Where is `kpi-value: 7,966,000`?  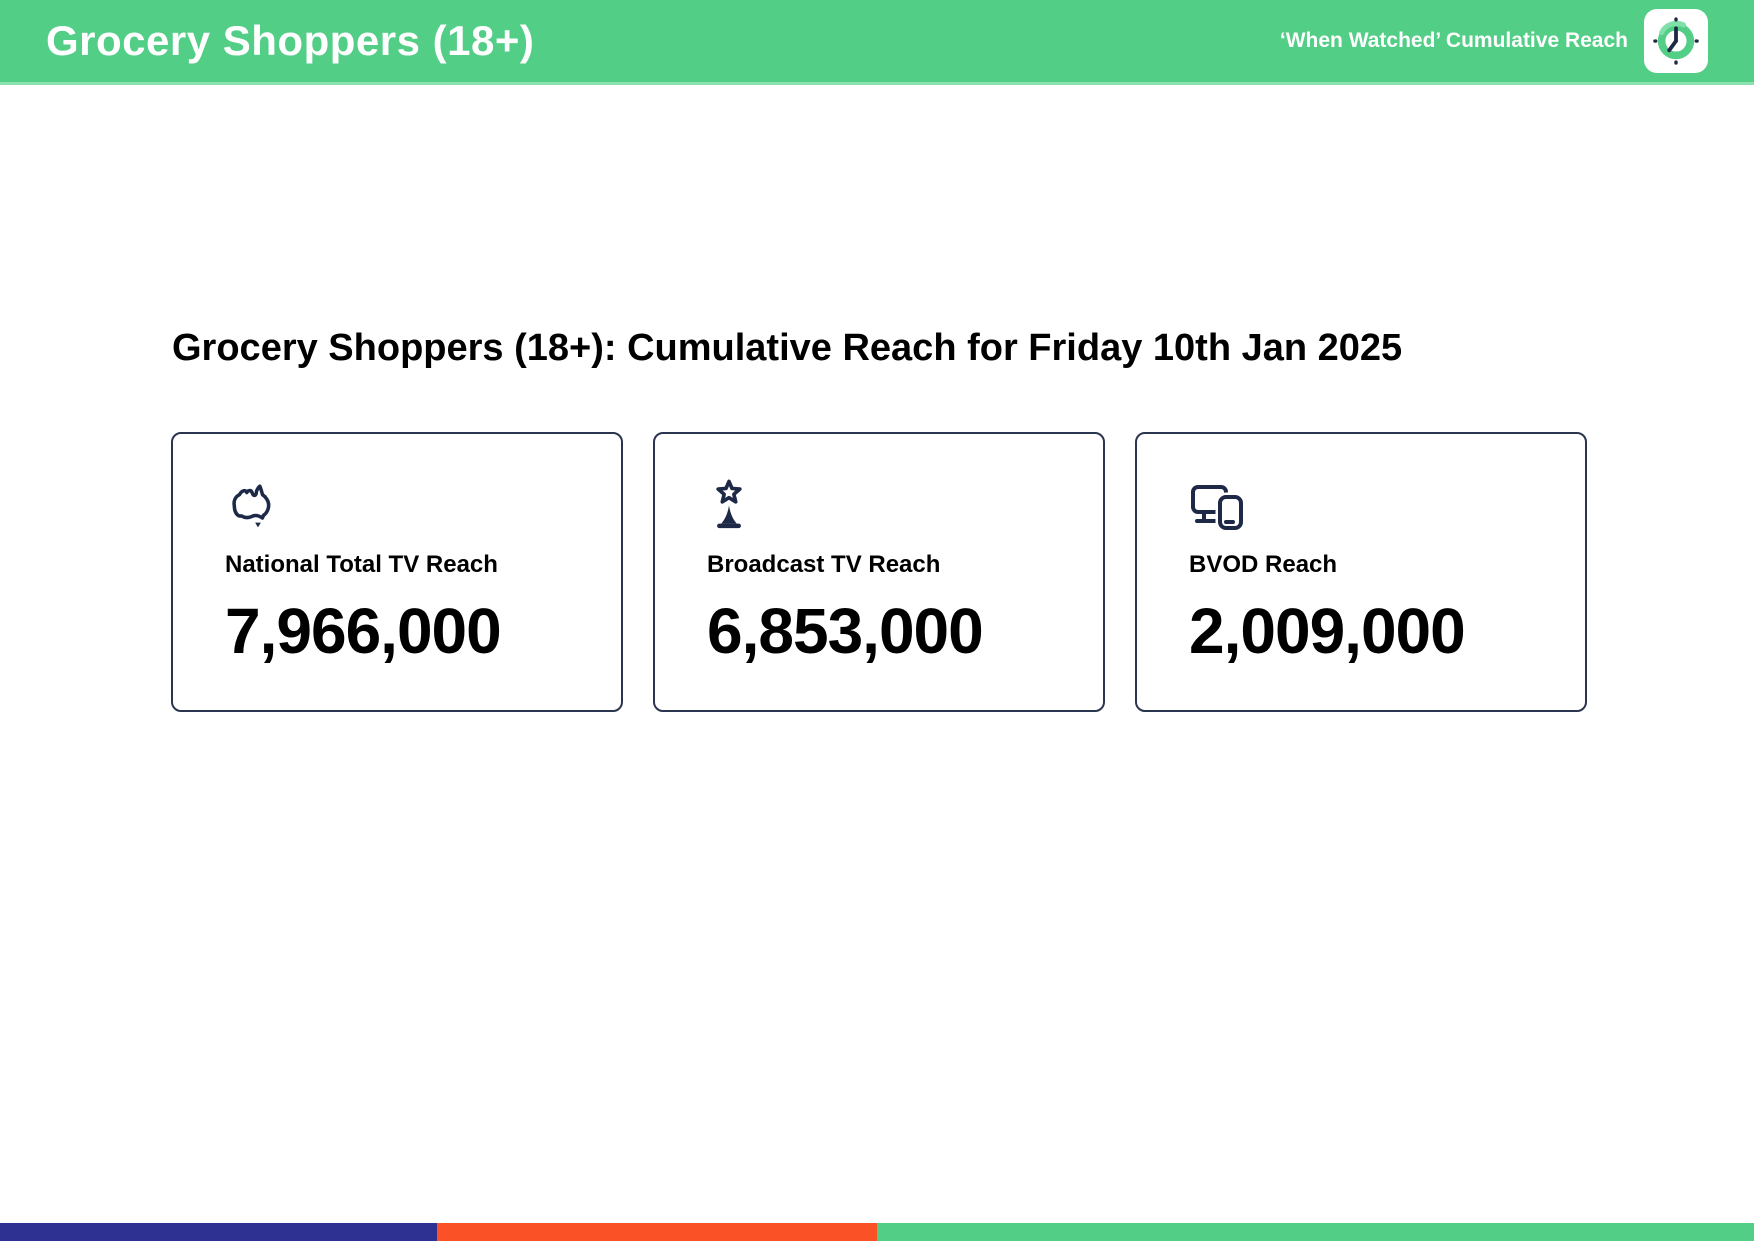 kpi-value: 7,966,000 is located at coordinates (363, 631).